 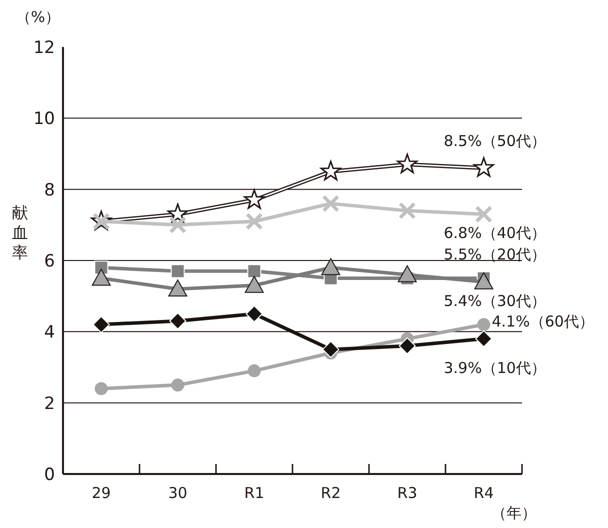 What do you see at coordinates (101, 493) in the screenshot?
I see `x-tick-label: 29` at bounding box center [101, 493].